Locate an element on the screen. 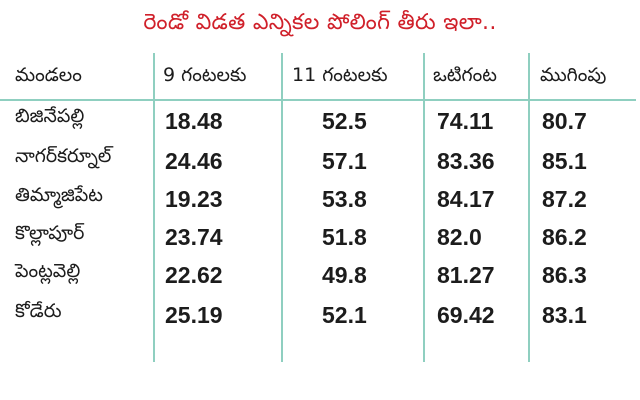 This screenshot has height=400, width=640. mandal-name: పెంట్లవెల్లి is located at coordinates (48, 271).